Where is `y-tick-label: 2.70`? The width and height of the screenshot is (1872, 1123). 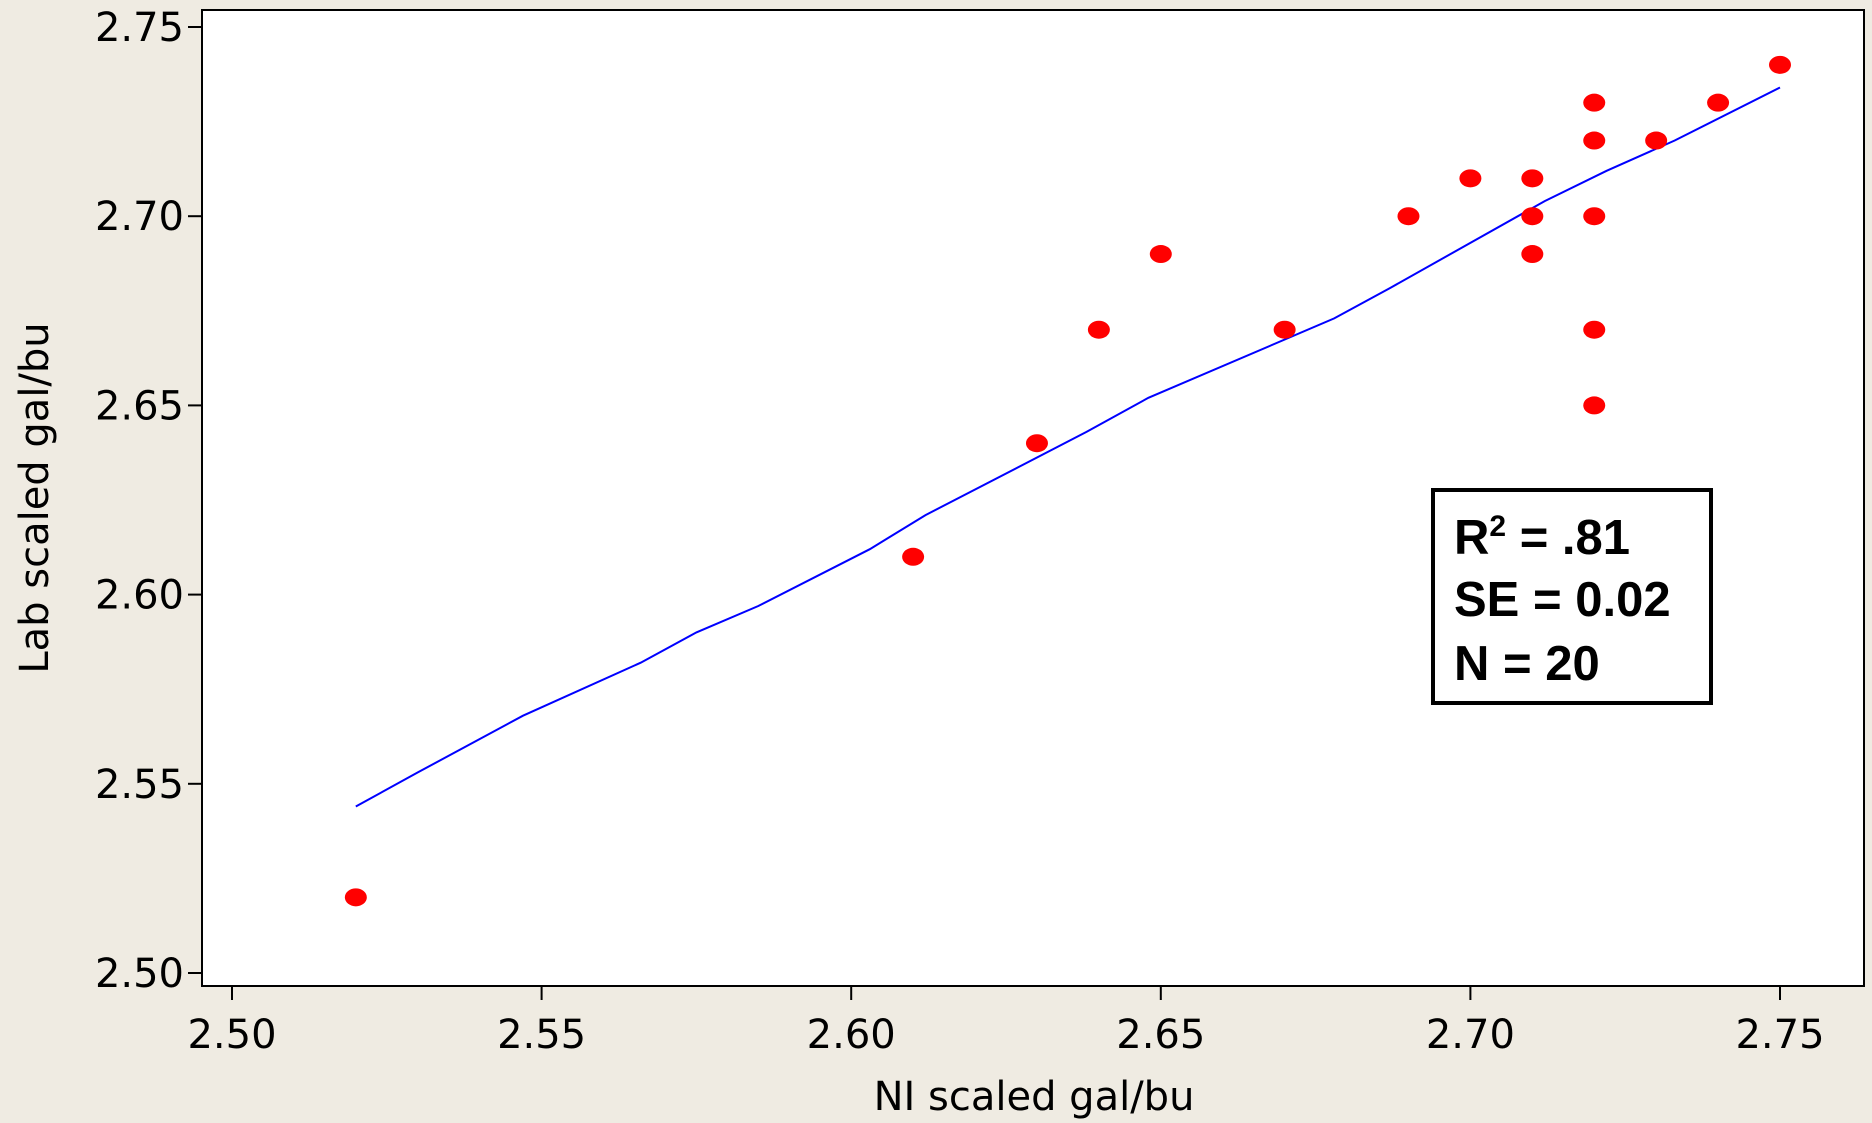 y-tick-label: 2.70 is located at coordinates (139, 217).